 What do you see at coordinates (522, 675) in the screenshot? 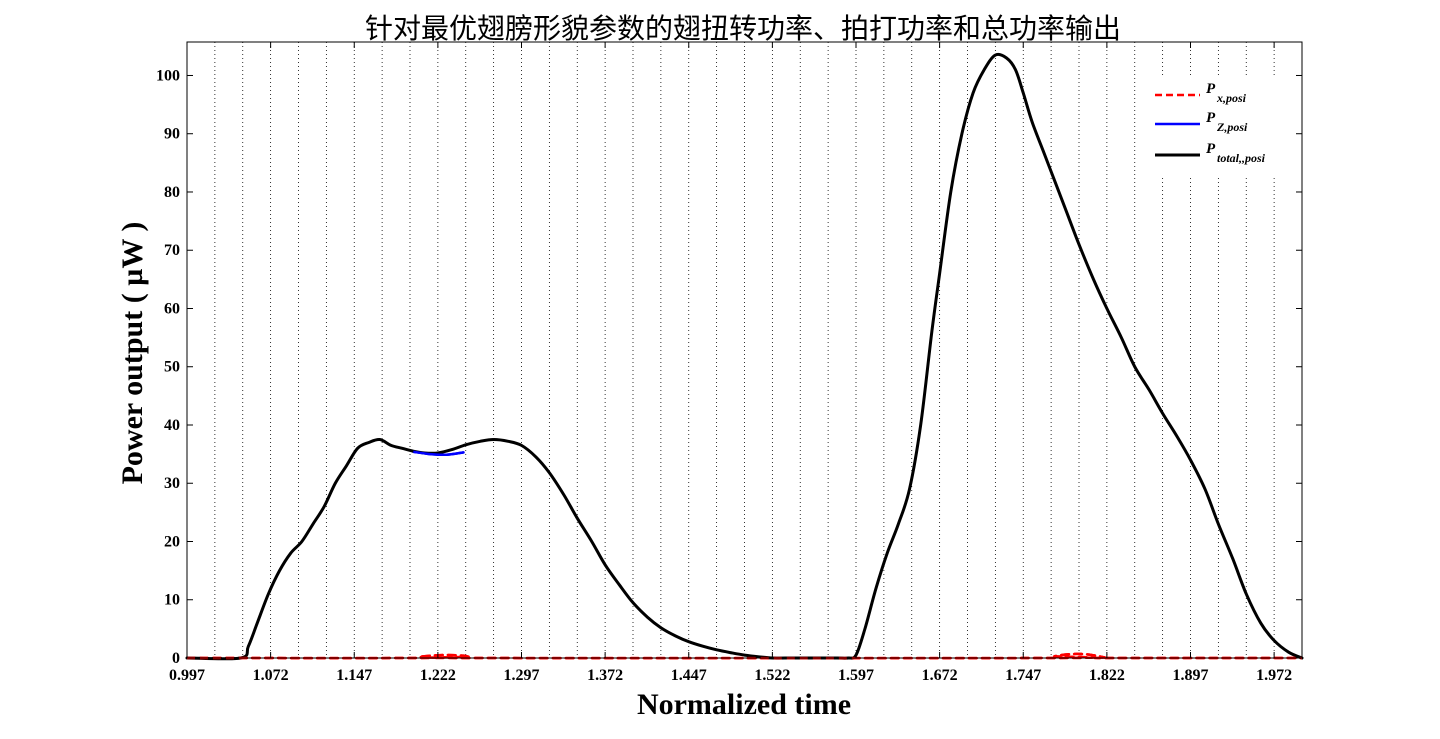
I see `x-tick-label: 1.297` at bounding box center [522, 675].